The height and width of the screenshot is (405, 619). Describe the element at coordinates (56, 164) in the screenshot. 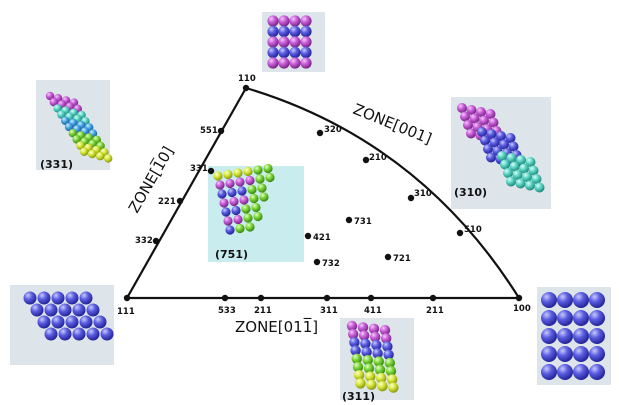

I see `panel-label-331: (331)` at that location.